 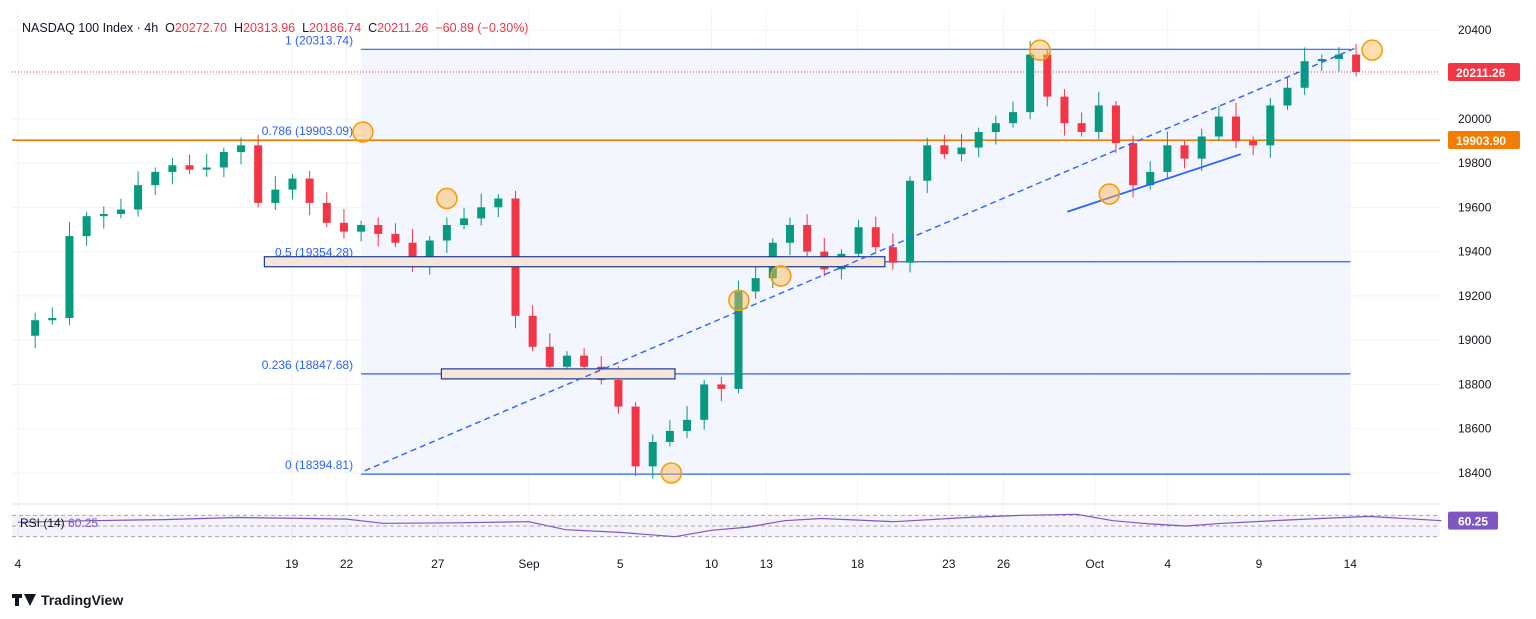 What do you see at coordinates (201, 28) in the screenshot?
I see `open-value: 20272.70` at bounding box center [201, 28].